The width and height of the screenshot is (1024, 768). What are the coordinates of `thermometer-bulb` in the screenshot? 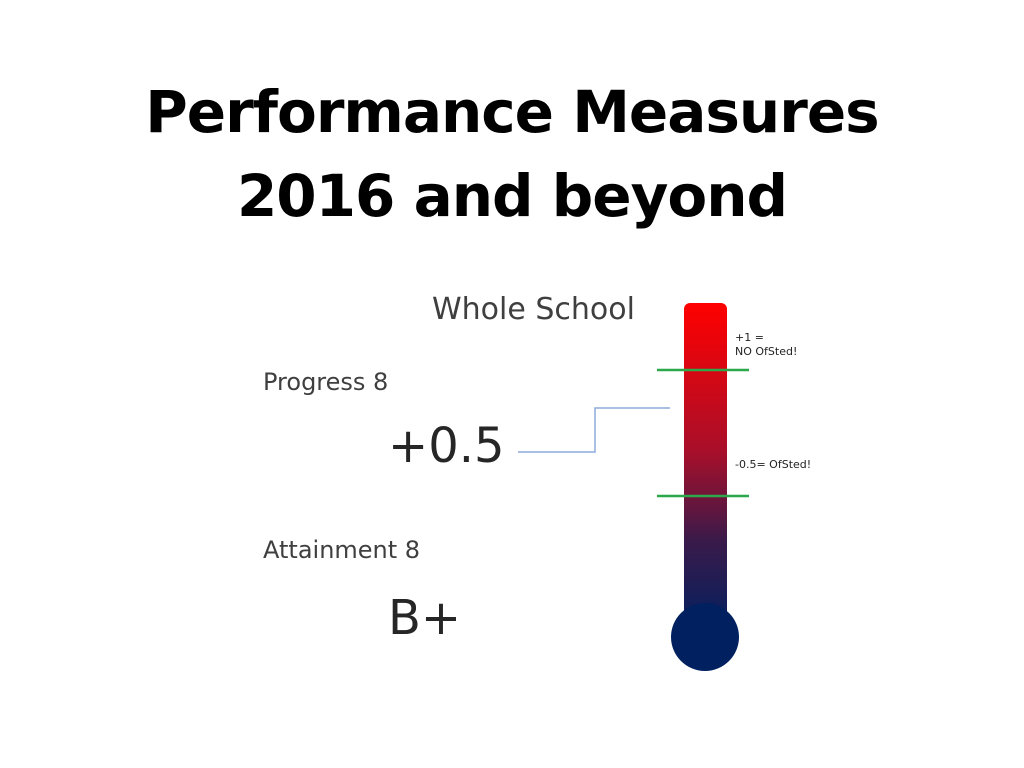 It's located at (705, 637).